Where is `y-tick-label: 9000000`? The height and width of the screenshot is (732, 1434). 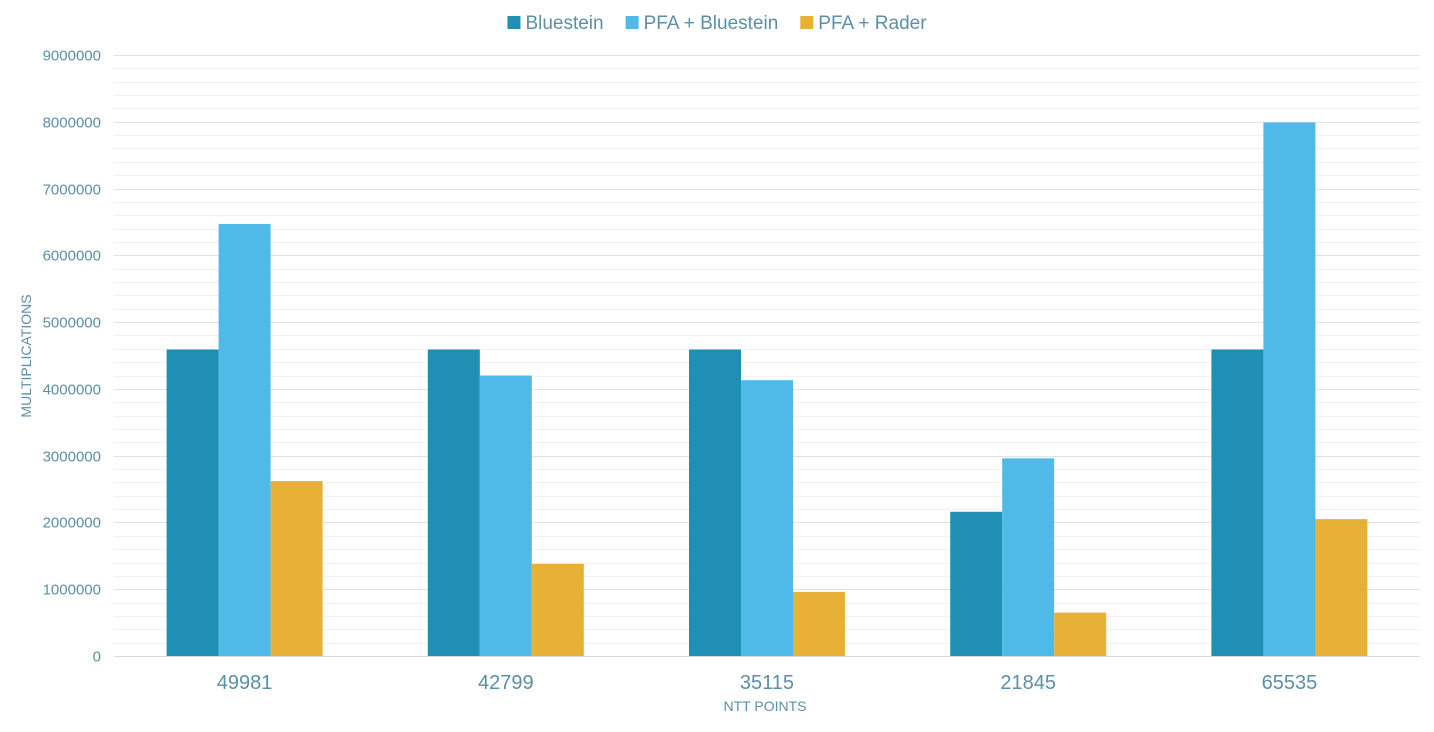
y-tick-label: 9000000 is located at coordinates (72, 56).